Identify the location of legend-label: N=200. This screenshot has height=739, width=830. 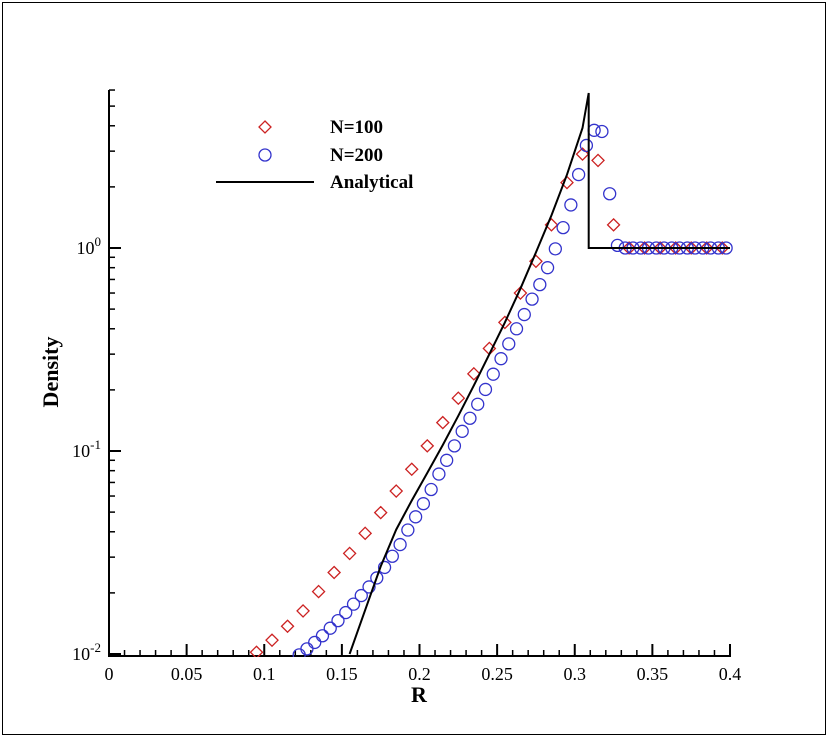
(356, 155).